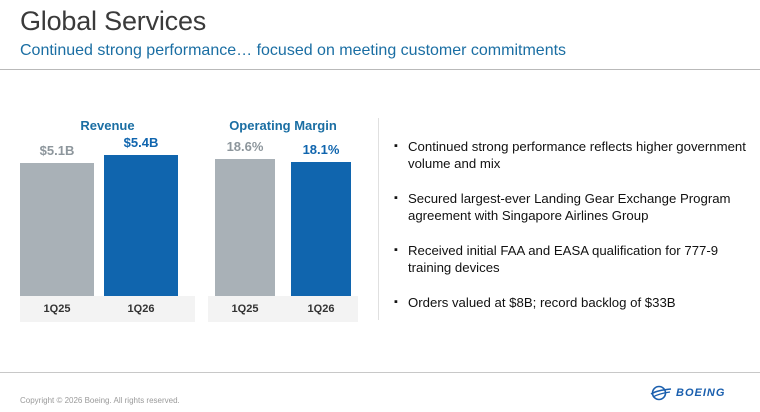  Describe the element at coordinates (141, 225) in the screenshot. I see `revenue-bar-1q26` at that location.